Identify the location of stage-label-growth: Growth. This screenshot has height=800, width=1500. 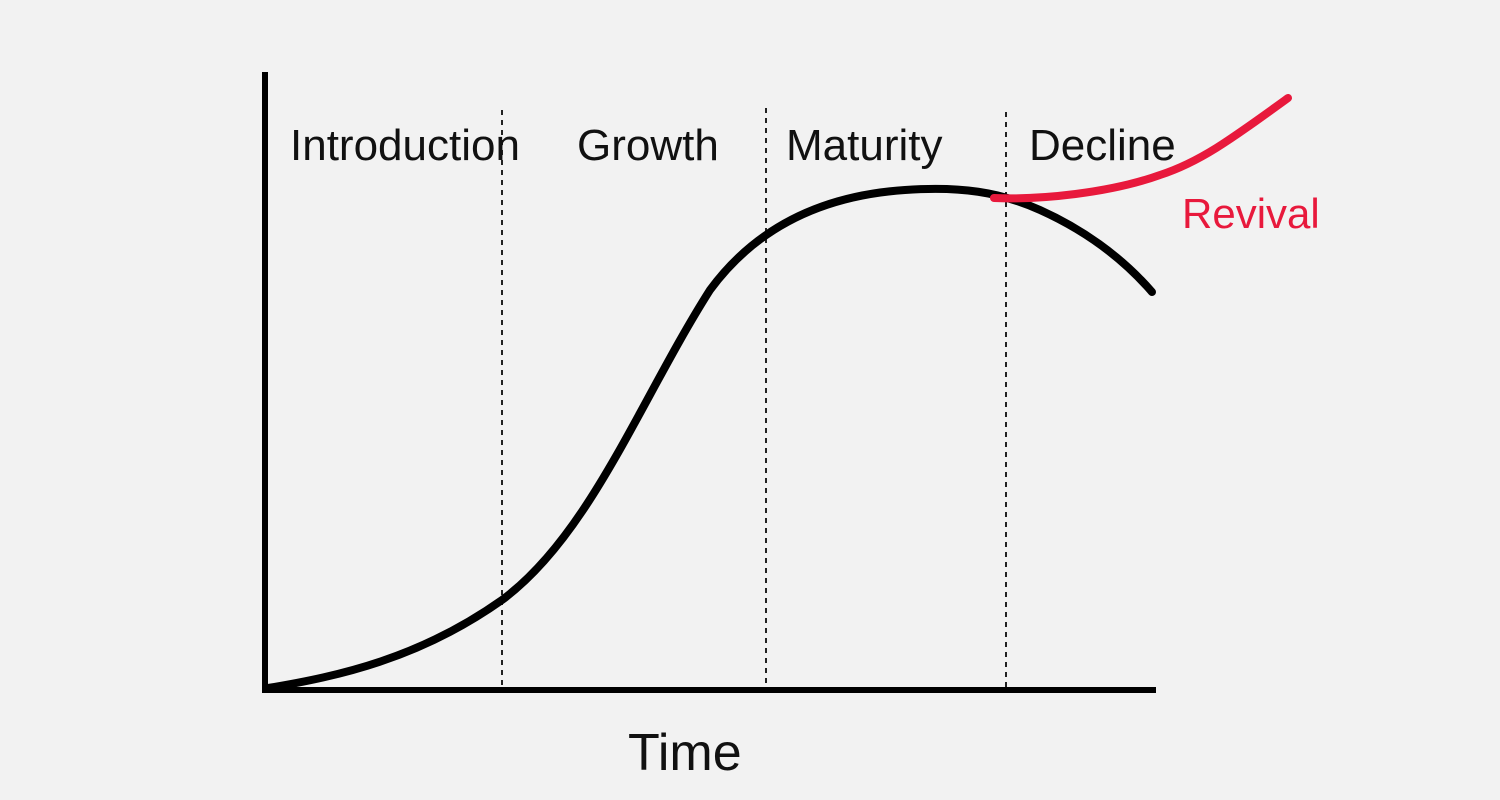
(648, 145).